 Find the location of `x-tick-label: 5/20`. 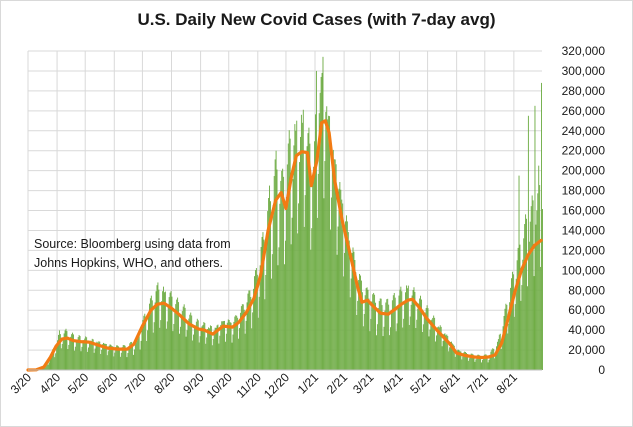

x-tick-label: 5/20 is located at coordinates (78, 383).